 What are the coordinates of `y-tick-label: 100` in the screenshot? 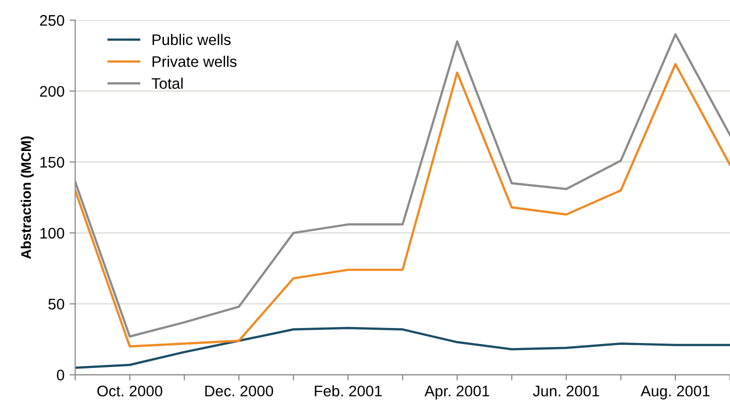 It's located at (52, 233).